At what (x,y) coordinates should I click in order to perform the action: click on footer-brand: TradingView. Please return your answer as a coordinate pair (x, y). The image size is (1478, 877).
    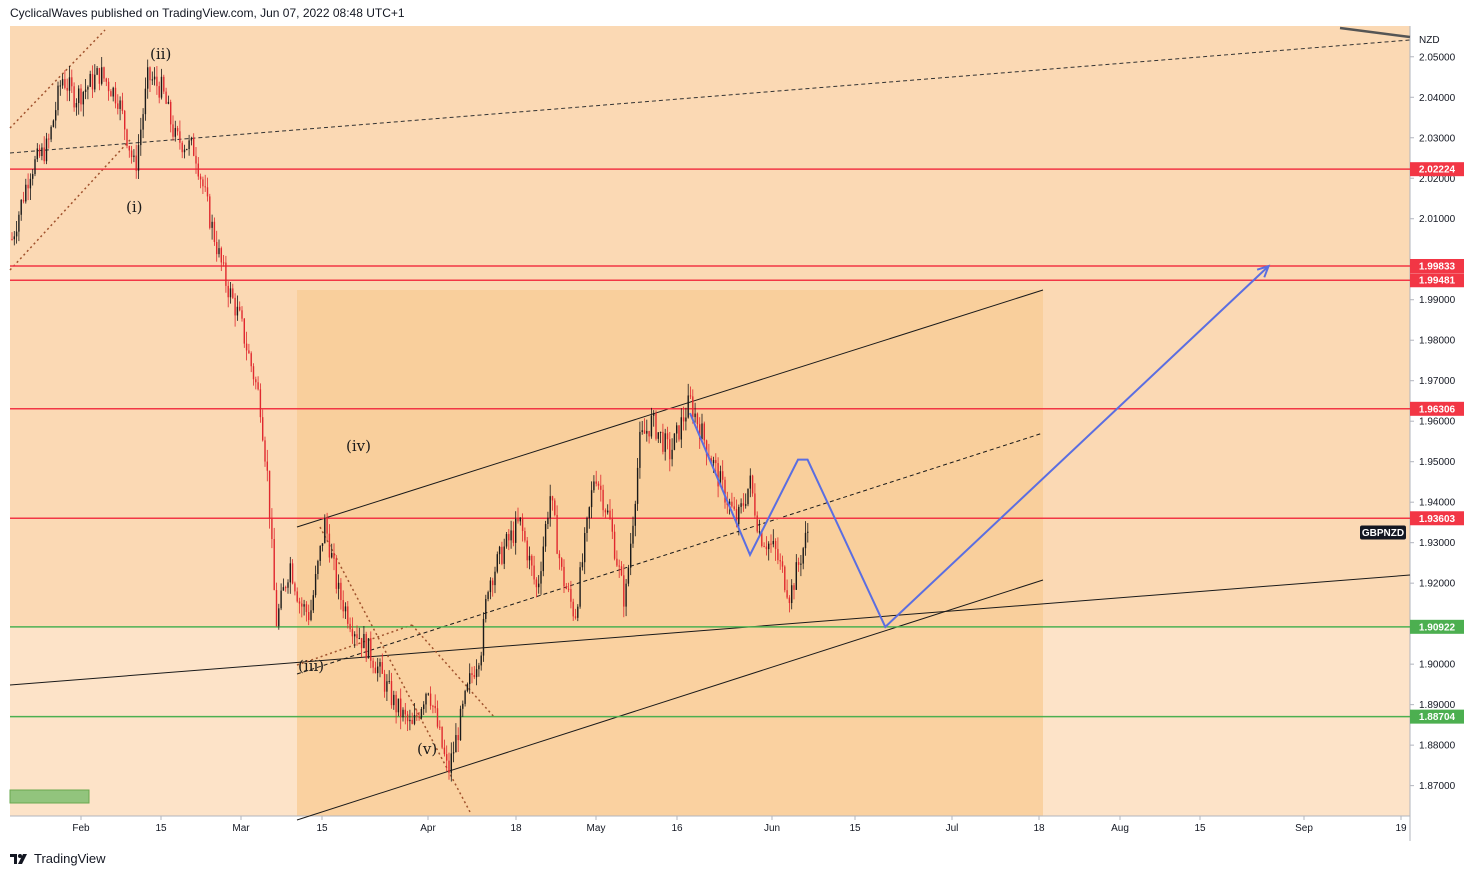
    Looking at the image, I should click on (58, 858).